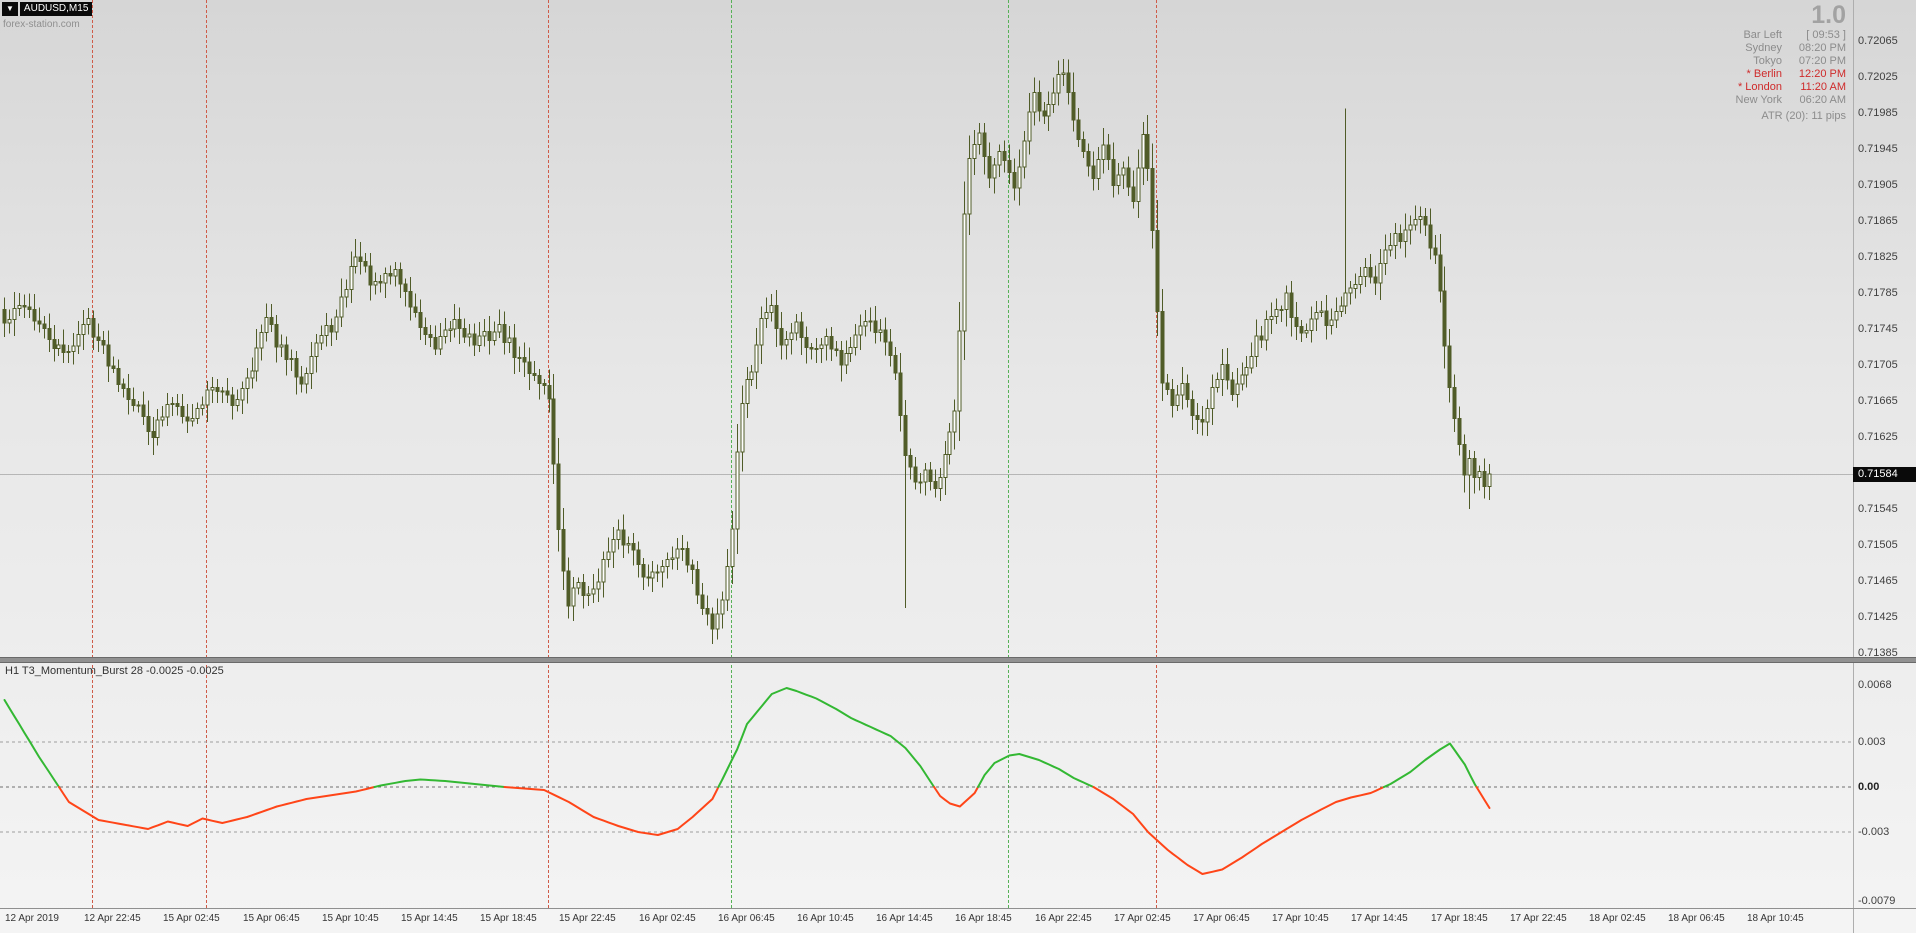 The height and width of the screenshot is (933, 1916). Describe the element at coordinates (1878, 329) in the screenshot. I see `price-scale-label: 0.71745` at that location.